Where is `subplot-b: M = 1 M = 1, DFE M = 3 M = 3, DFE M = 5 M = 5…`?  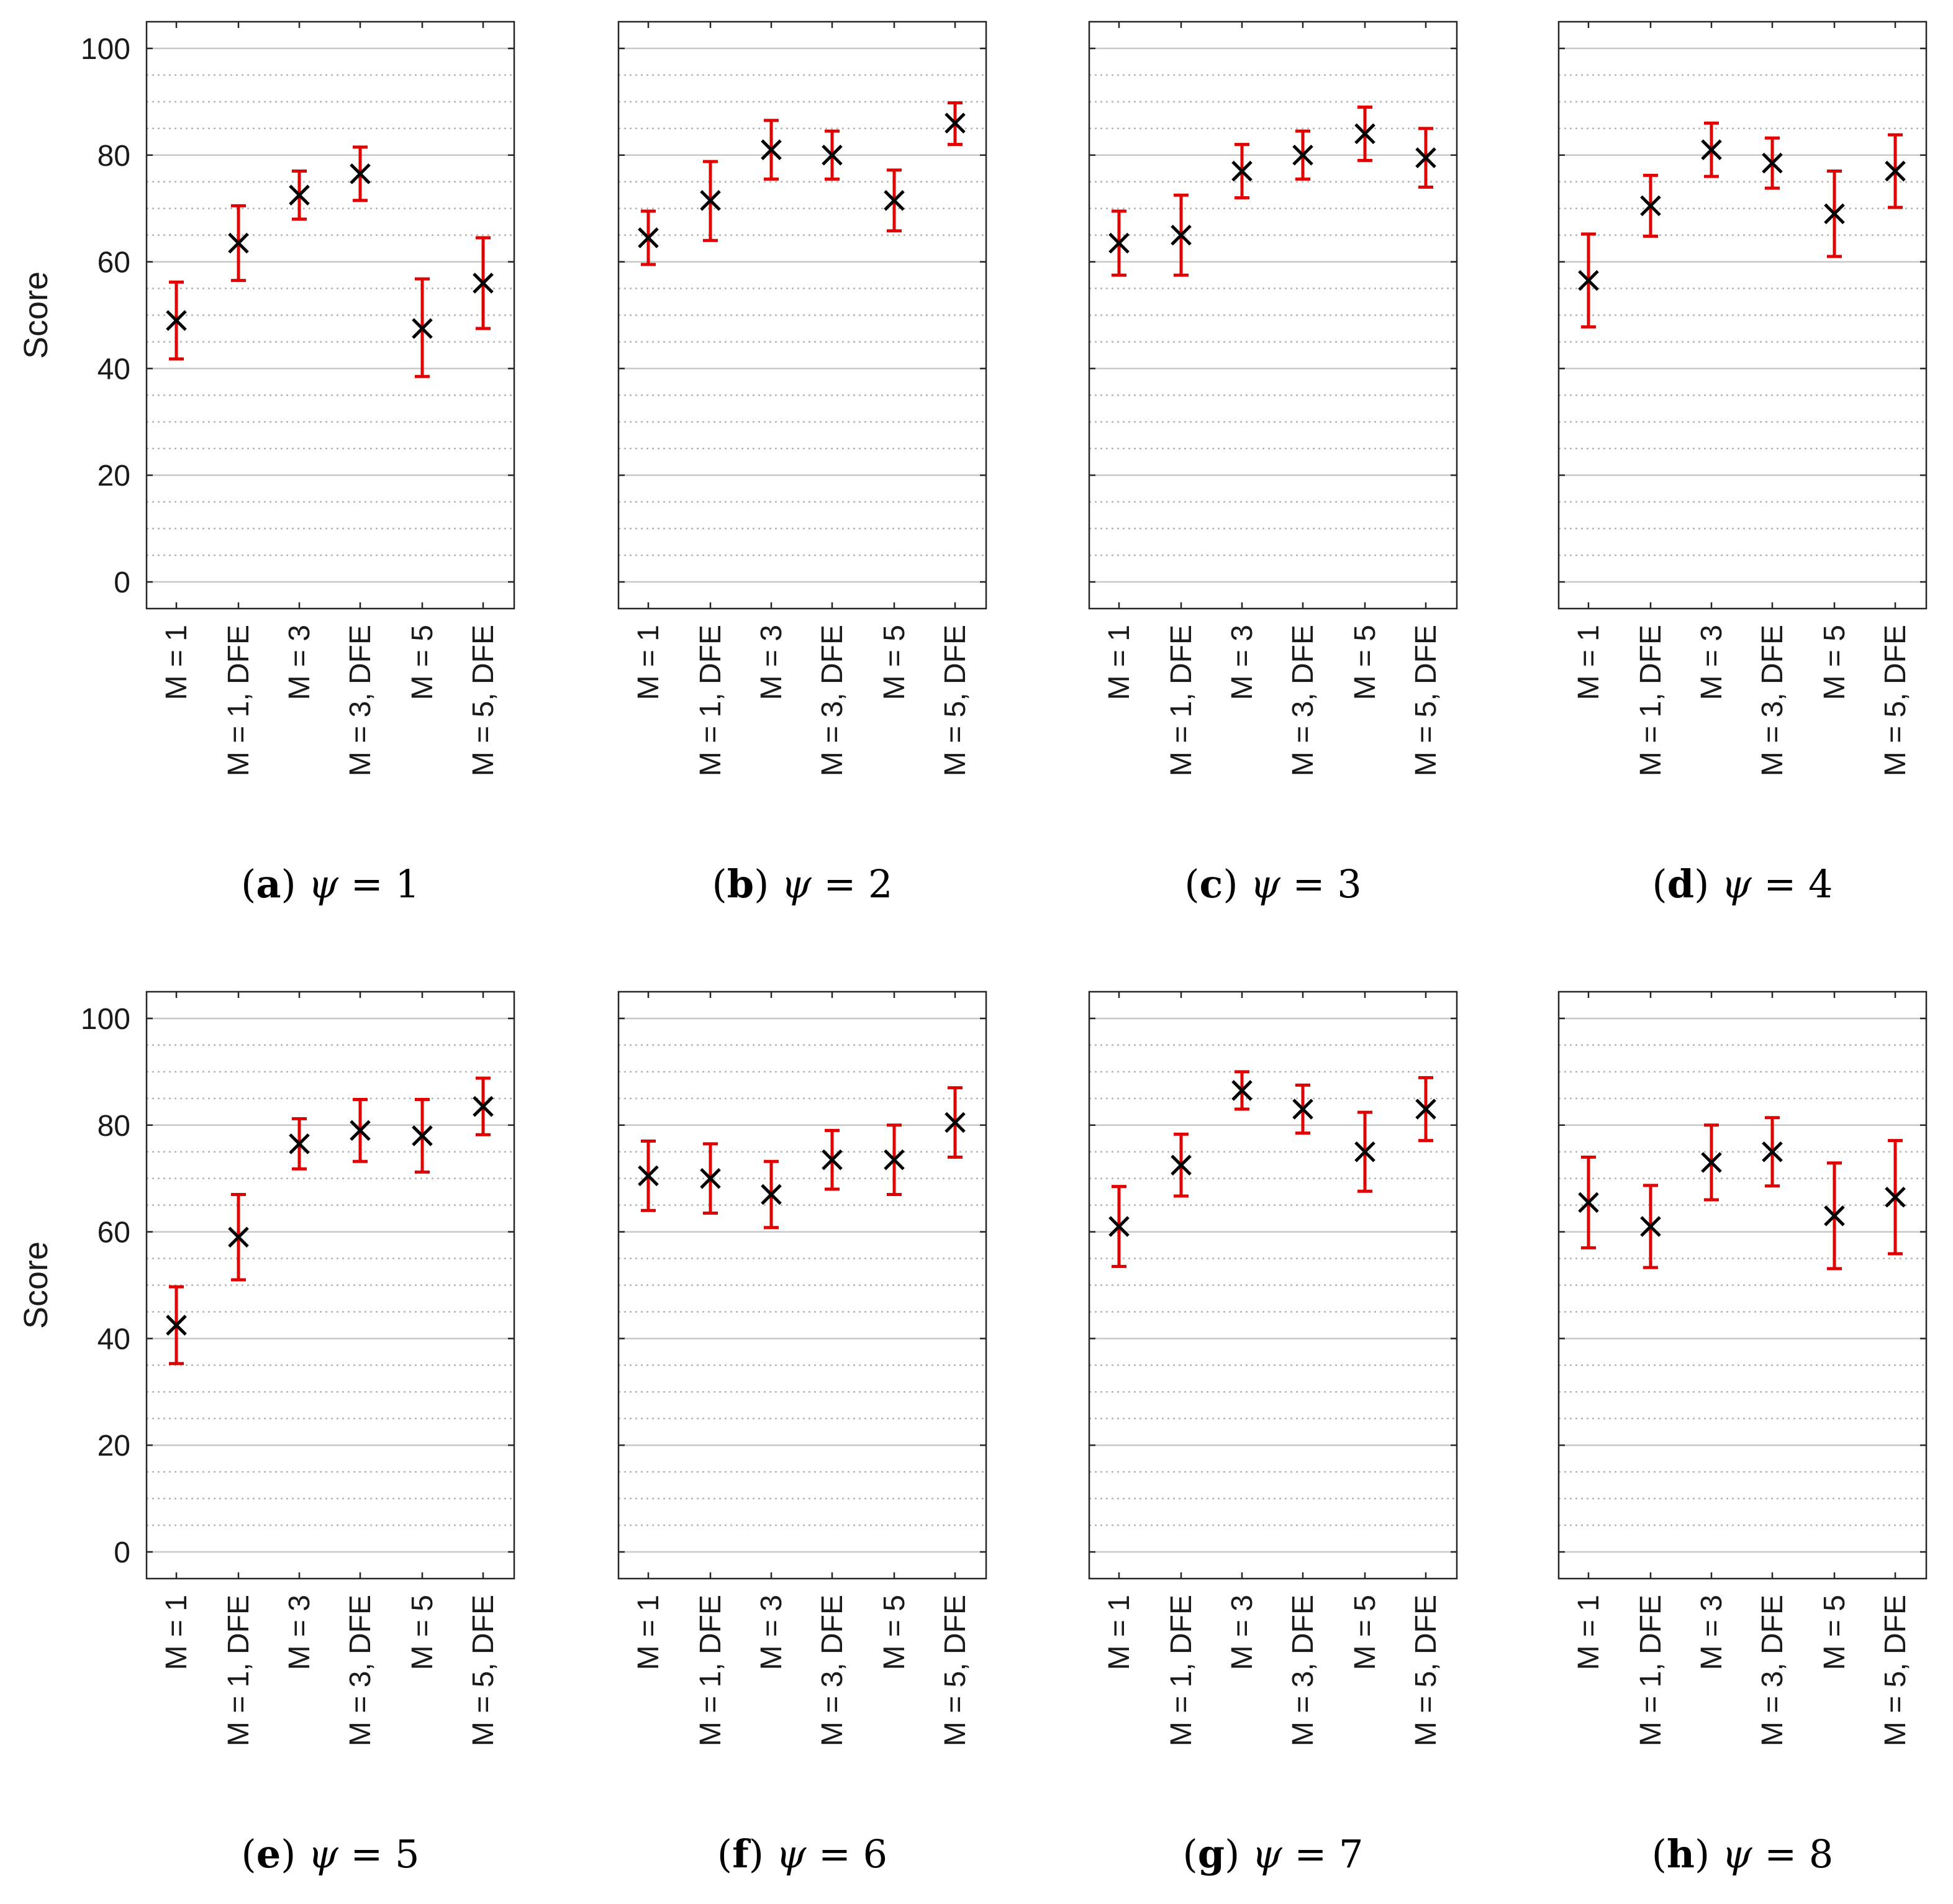
subplot-b: M = 1 M = 1, DFE M = 3 M = 3, DFE M = 5 M = 5… is located at coordinates (802, 463).